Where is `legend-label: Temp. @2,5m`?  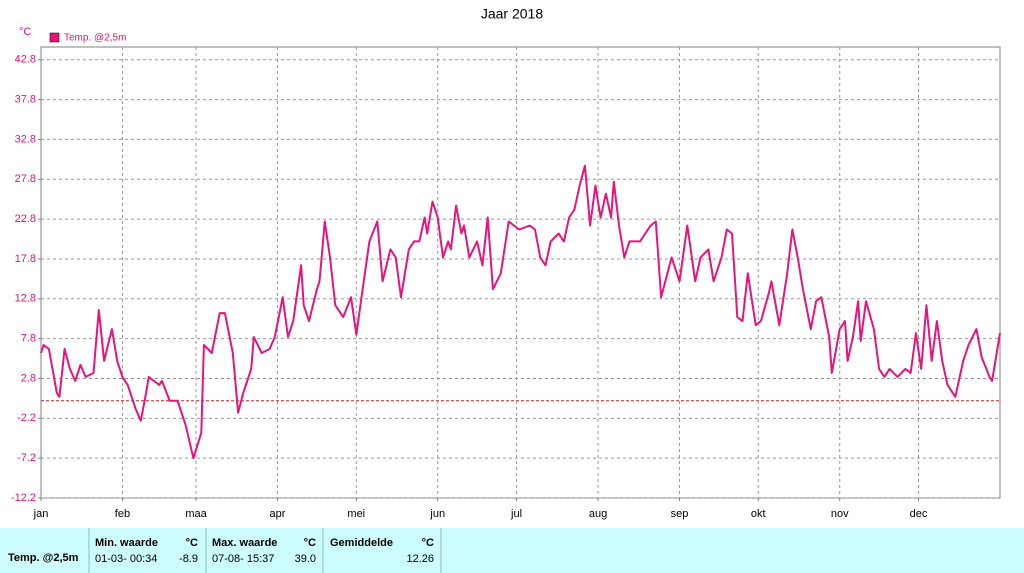
legend-label: Temp. @2,5m is located at coordinates (95, 38).